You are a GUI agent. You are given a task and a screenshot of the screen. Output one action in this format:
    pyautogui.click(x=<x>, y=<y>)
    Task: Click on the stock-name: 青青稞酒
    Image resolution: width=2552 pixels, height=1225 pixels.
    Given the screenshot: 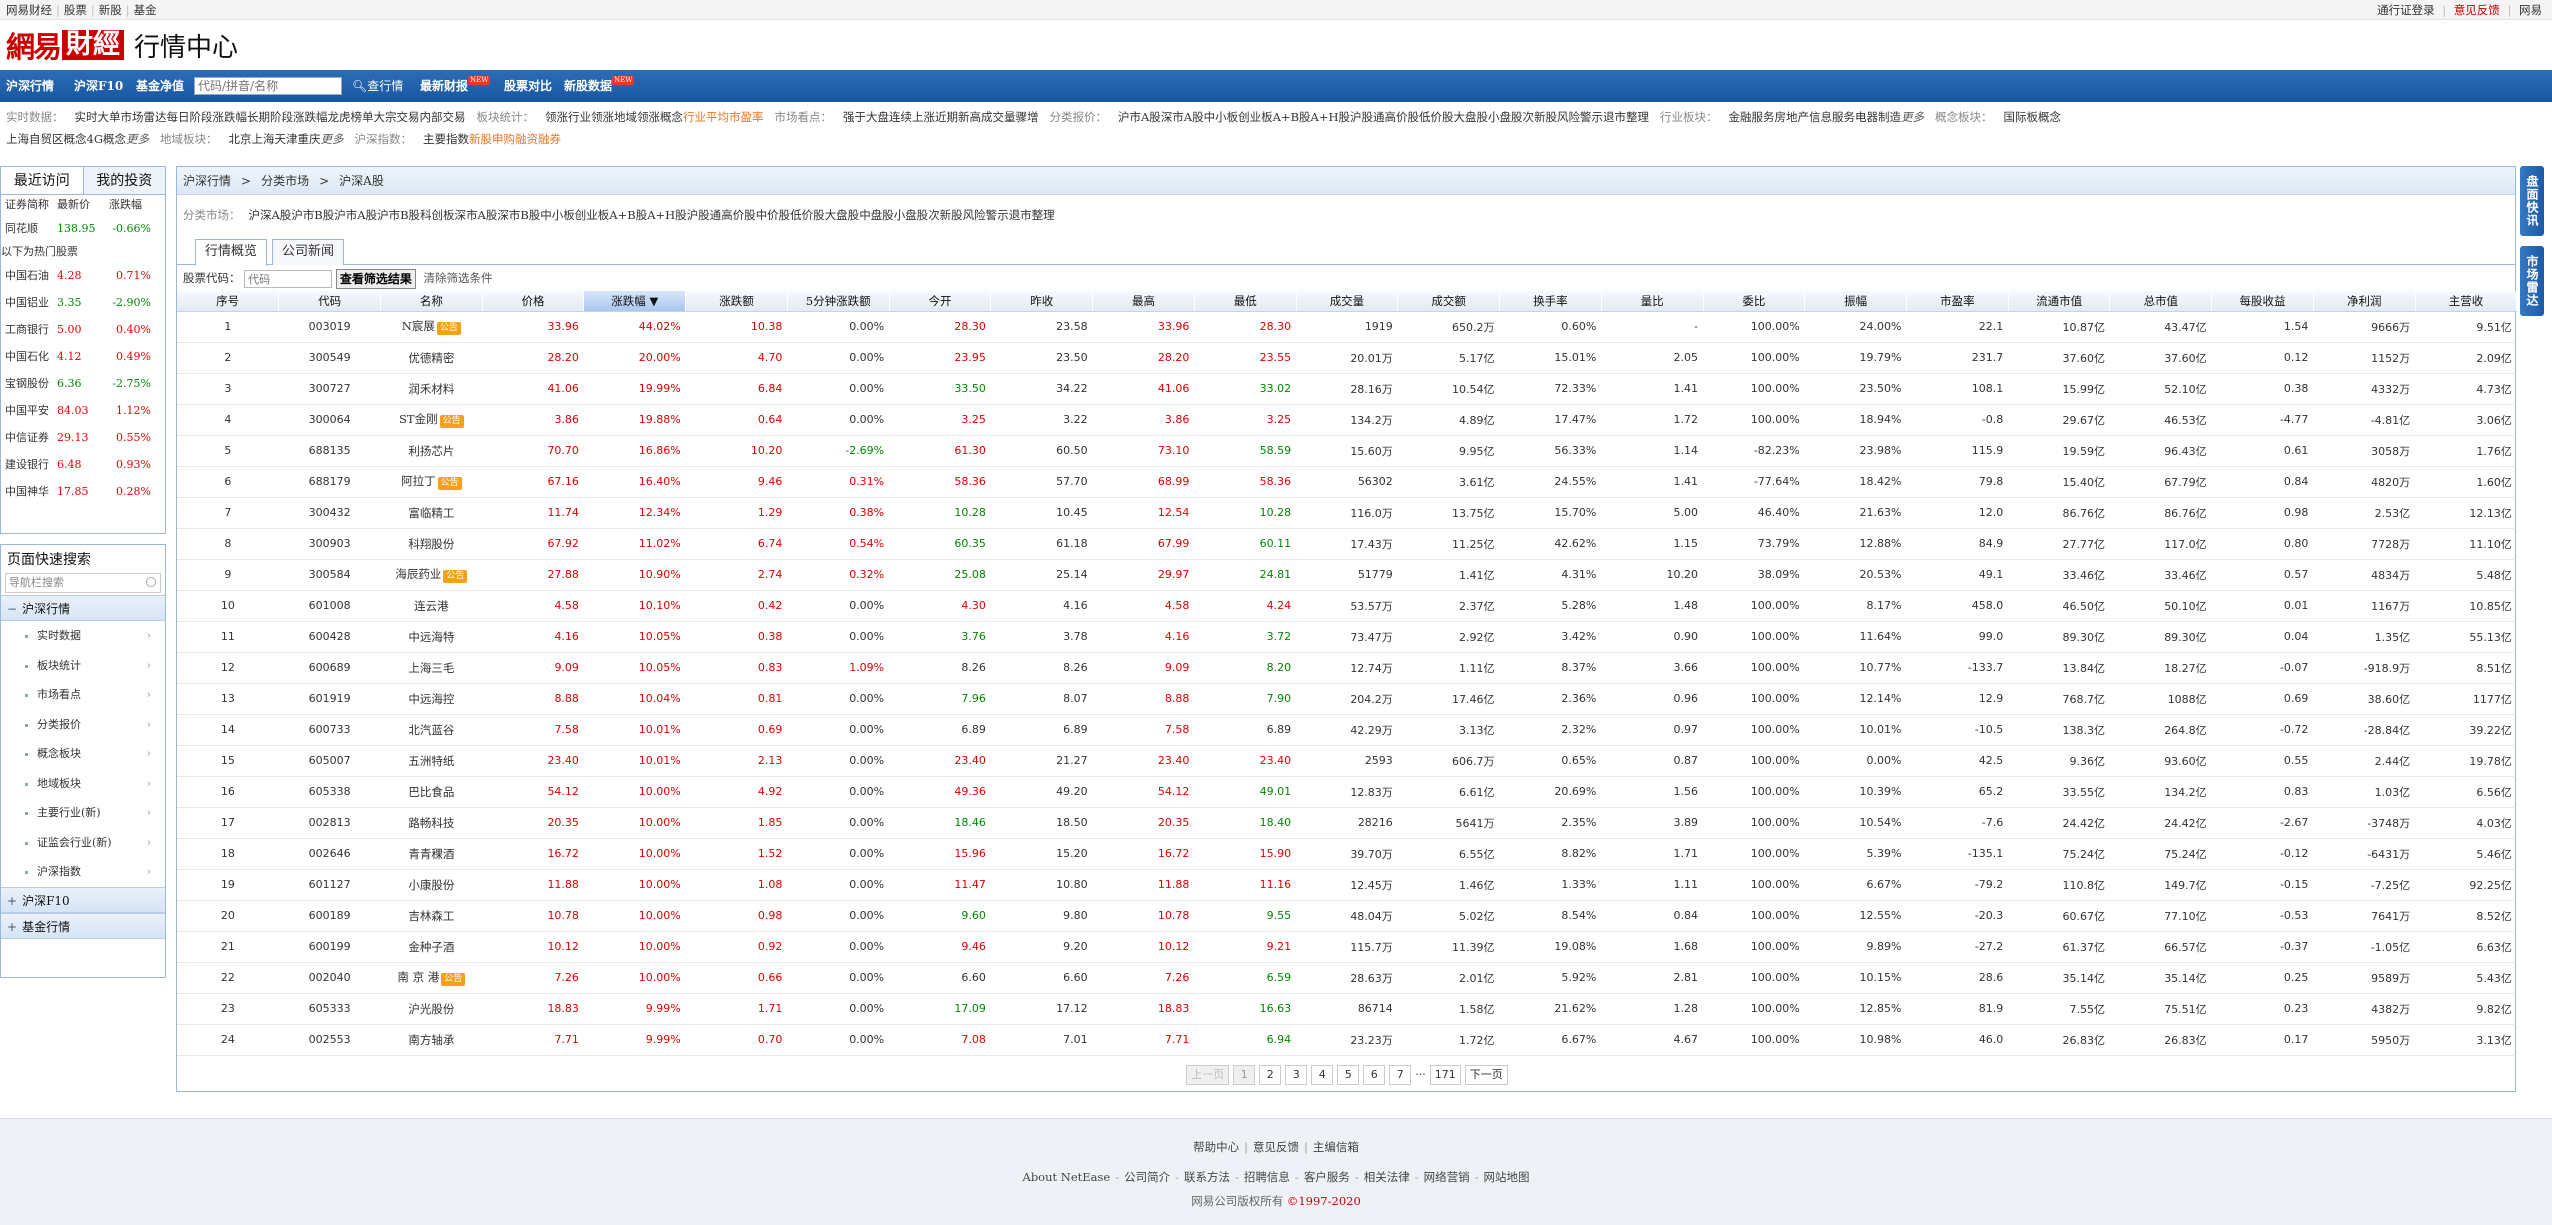 What is the action you would take?
    pyautogui.click(x=431, y=853)
    